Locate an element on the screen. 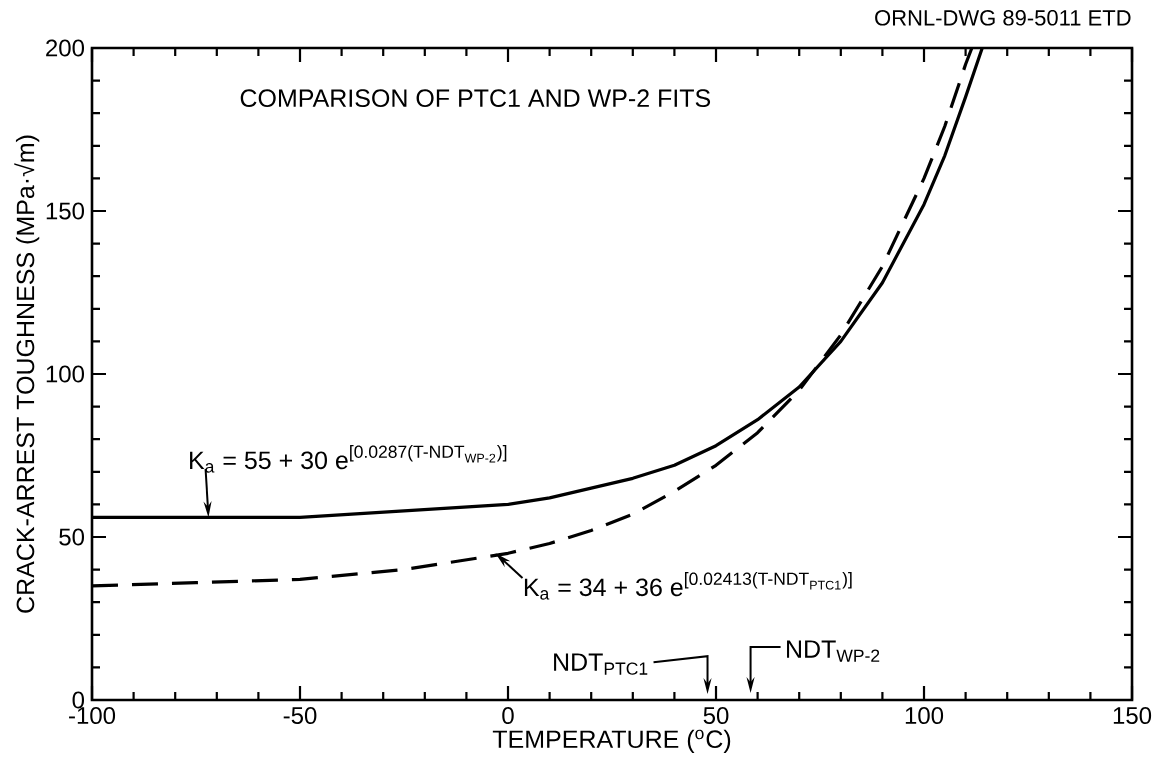 The image size is (1165, 768). y-tick-label: 100 is located at coordinates (65, 374).